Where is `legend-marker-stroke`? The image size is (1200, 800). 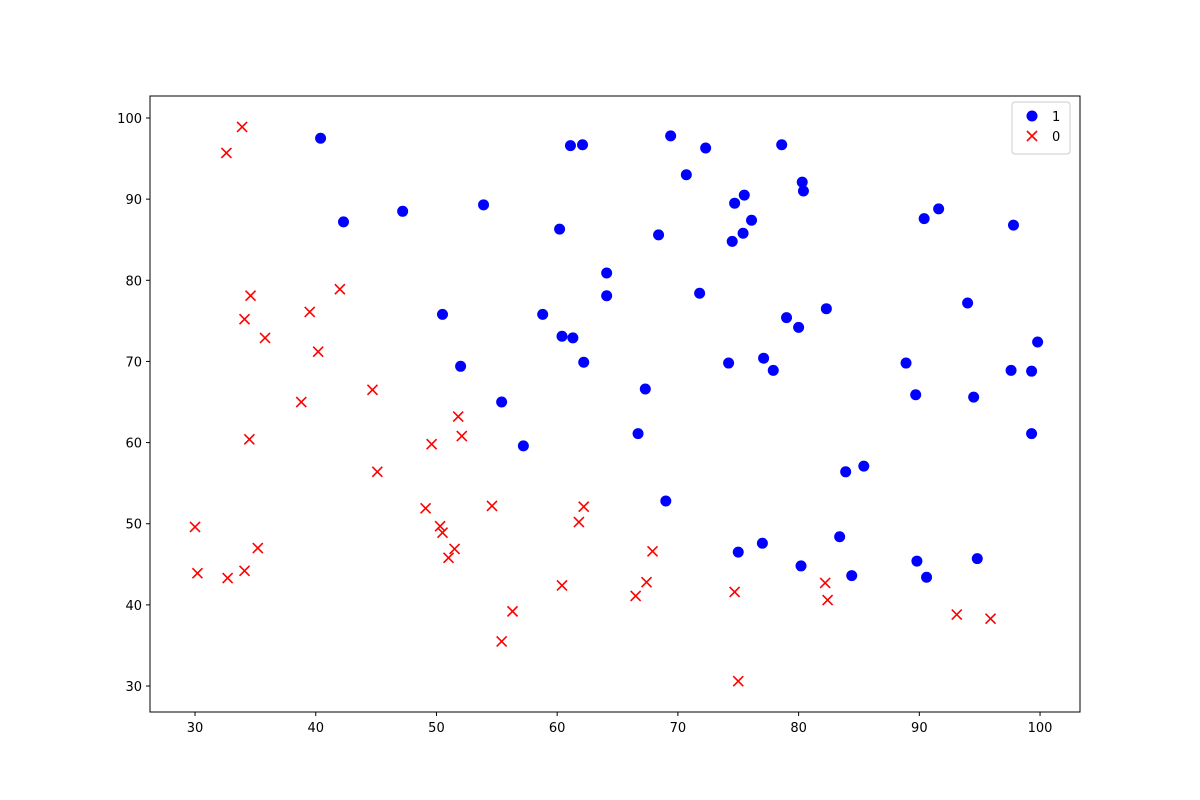 legend-marker-stroke is located at coordinates (1032, 136).